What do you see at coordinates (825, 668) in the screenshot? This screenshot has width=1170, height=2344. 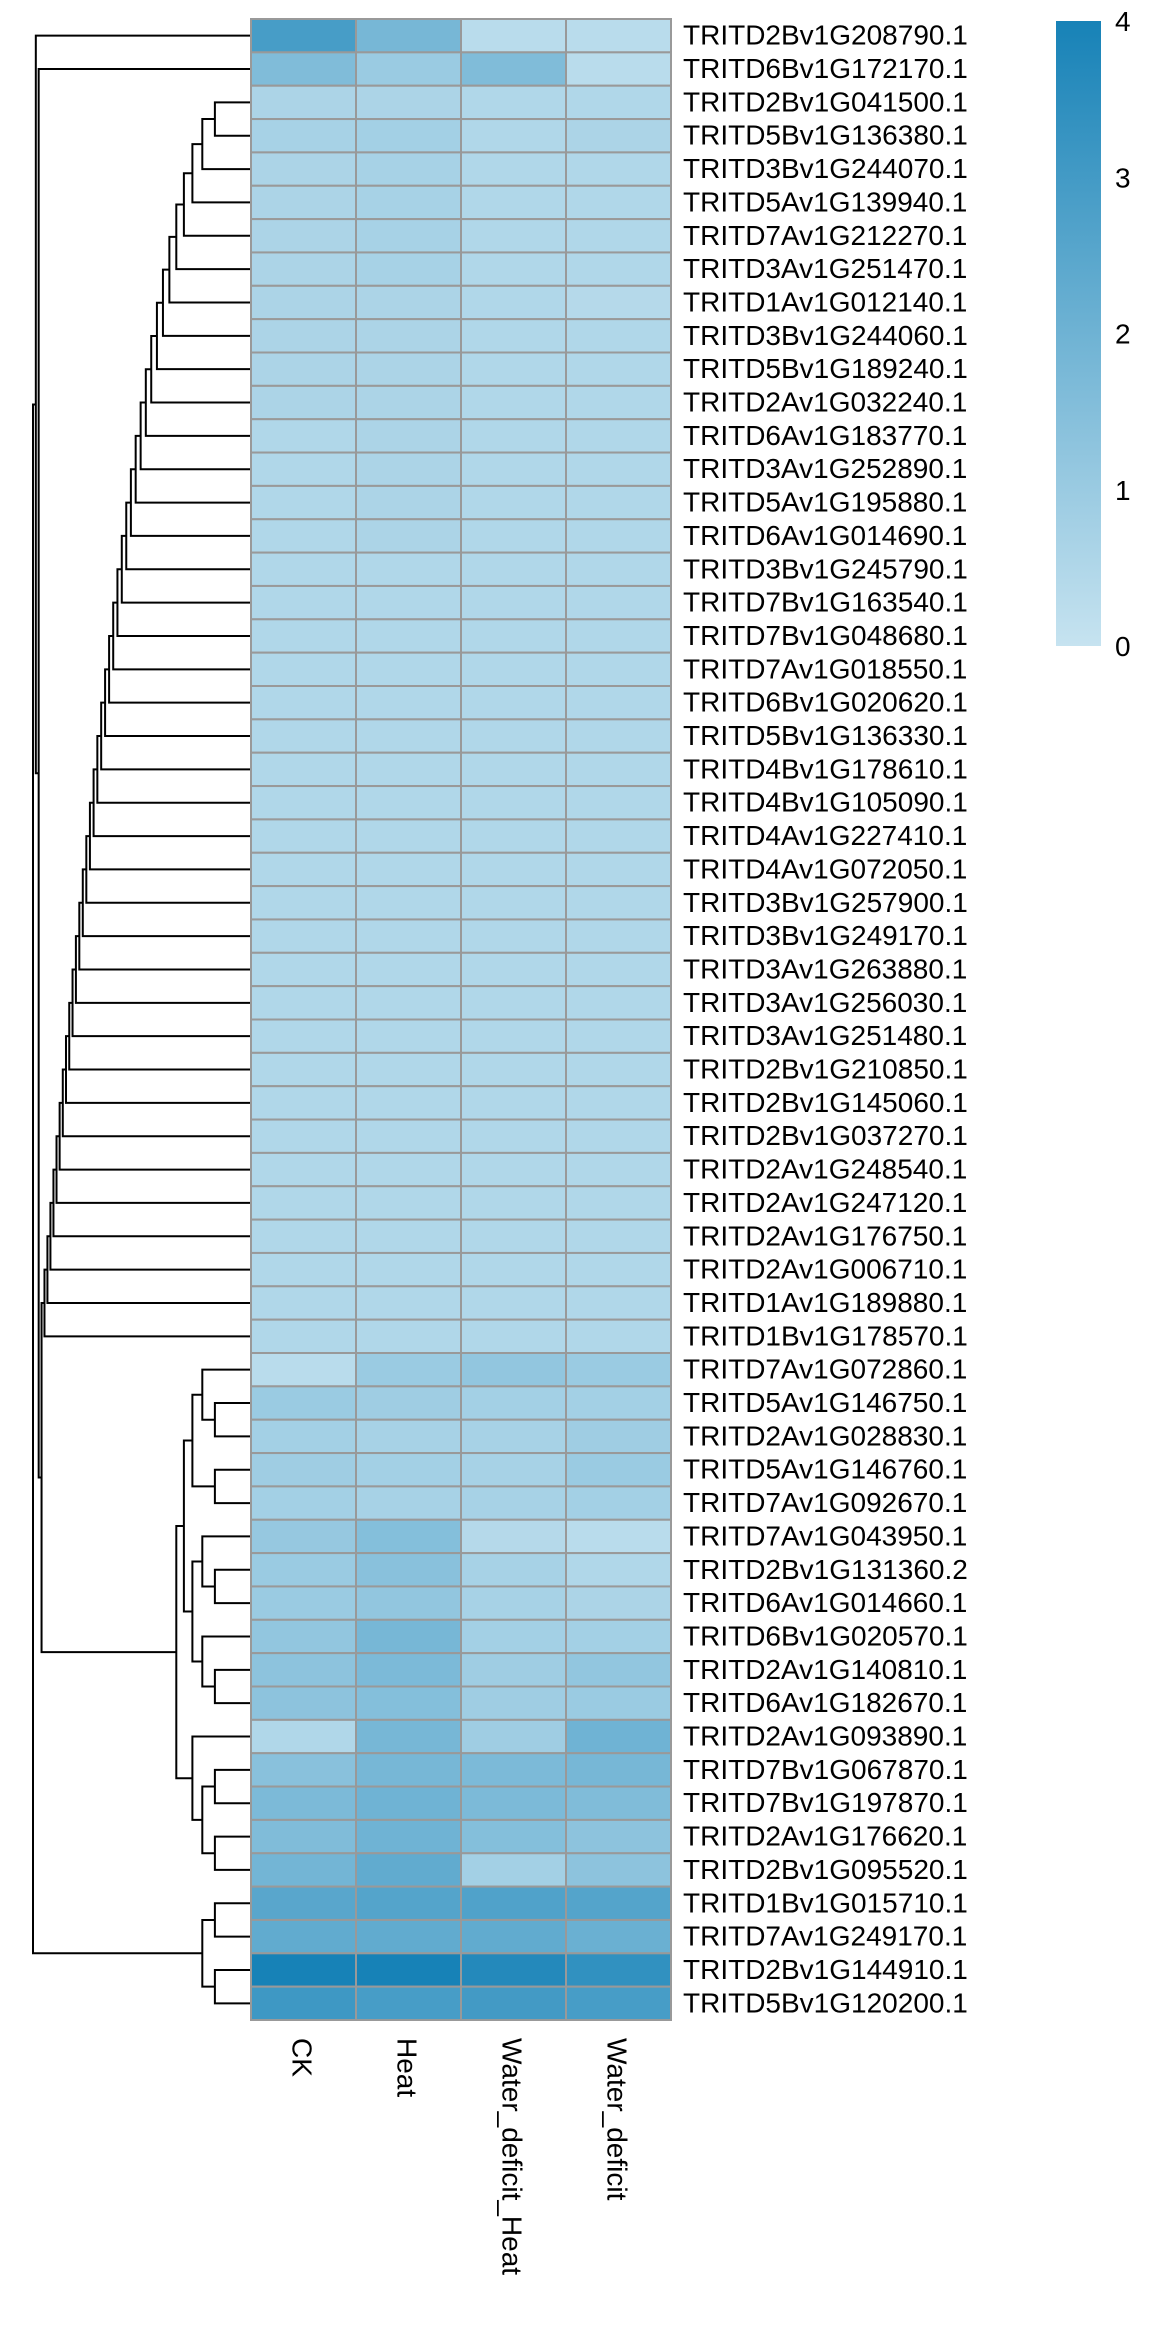 I see `row-label: TRITD7Av1G018550.1` at bounding box center [825, 668].